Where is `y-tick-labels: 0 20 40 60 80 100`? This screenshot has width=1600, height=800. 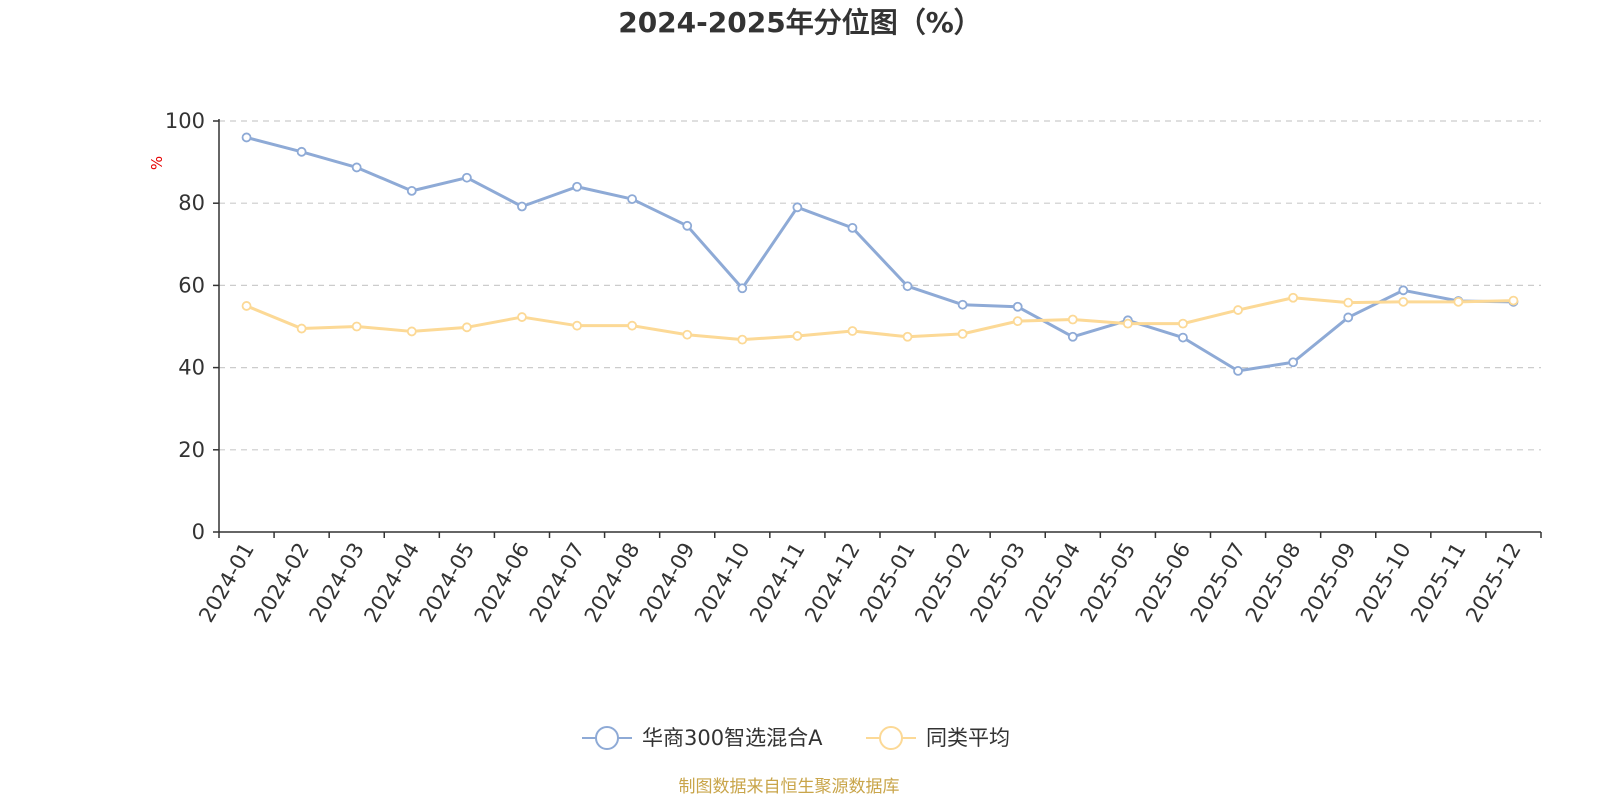
y-tick-labels: 0 20 40 60 80 100 is located at coordinates (185, 326).